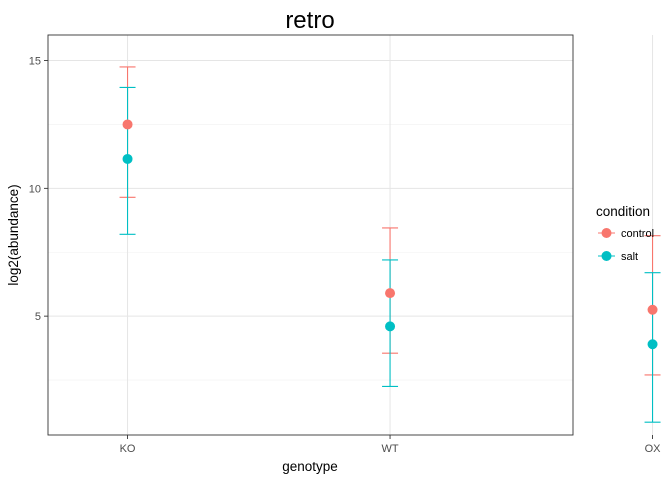 The height and width of the screenshot is (480, 672). What do you see at coordinates (35, 189) in the screenshot?
I see `y-tick-label: 10` at bounding box center [35, 189].